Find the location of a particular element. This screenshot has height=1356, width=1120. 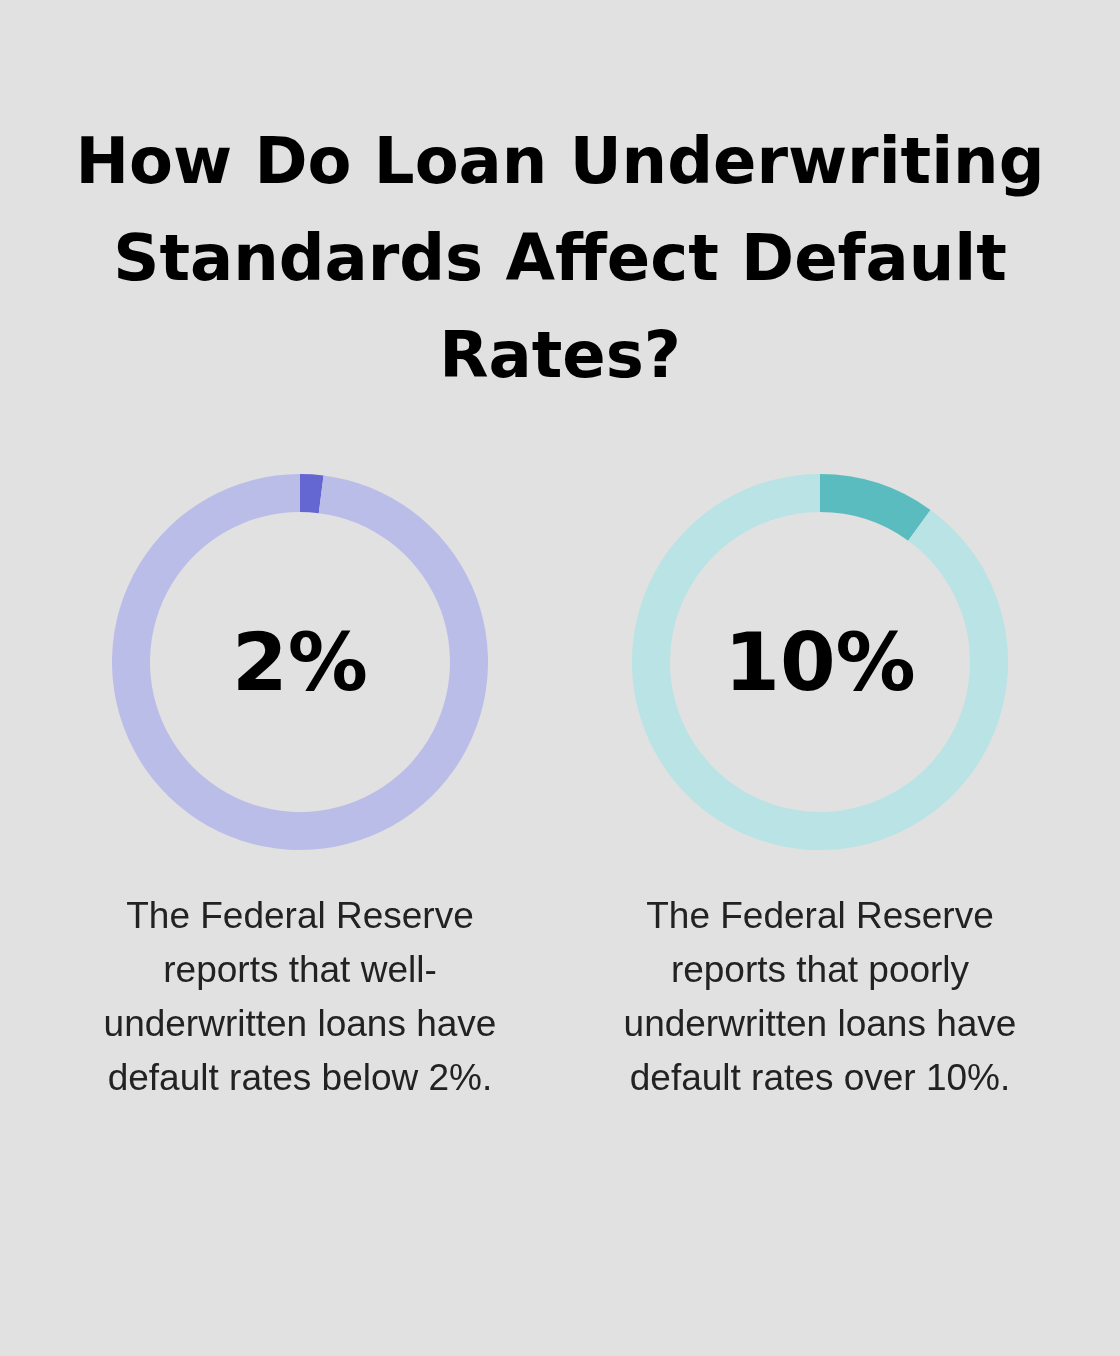

text: The Federal Reserve reports that poorly underwritten loans have default rates over 10%. is located at coordinates (820, 996).